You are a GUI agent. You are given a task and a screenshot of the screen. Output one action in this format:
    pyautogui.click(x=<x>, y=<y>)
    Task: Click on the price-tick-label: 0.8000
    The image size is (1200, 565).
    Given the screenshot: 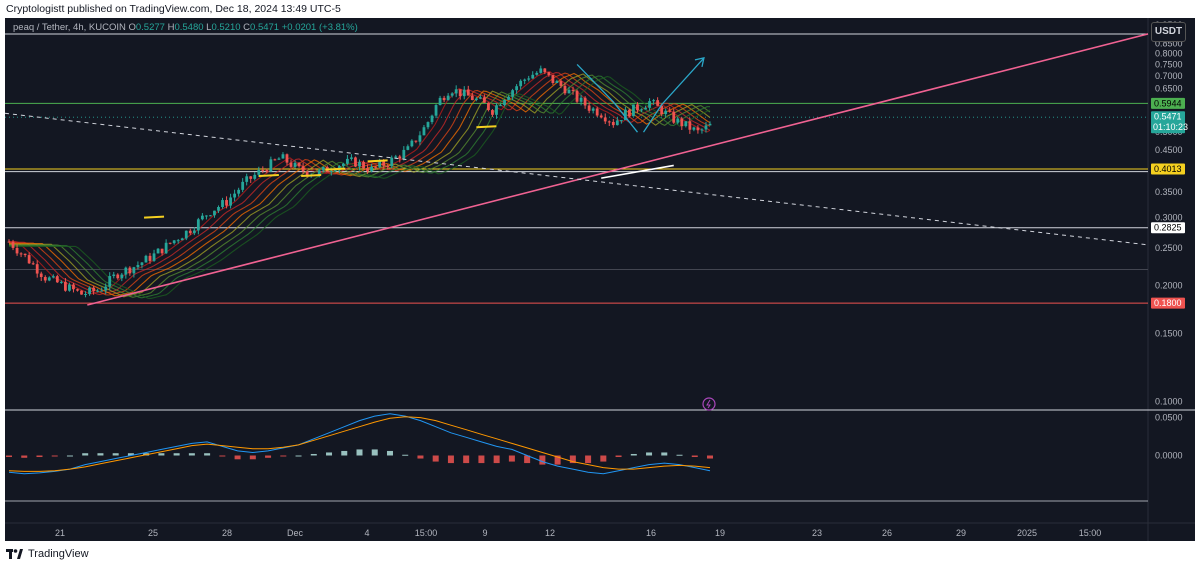 What is the action you would take?
    pyautogui.click(x=1169, y=54)
    